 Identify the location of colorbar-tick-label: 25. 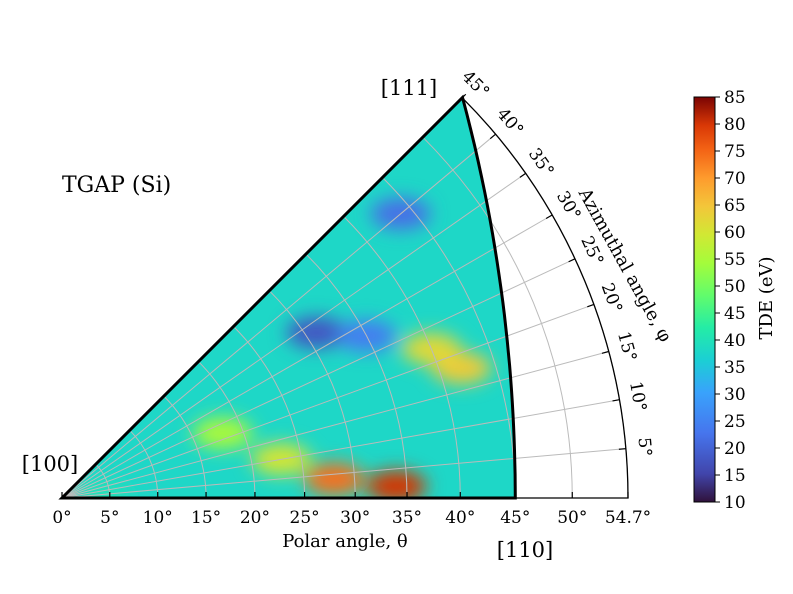
(735, 422).